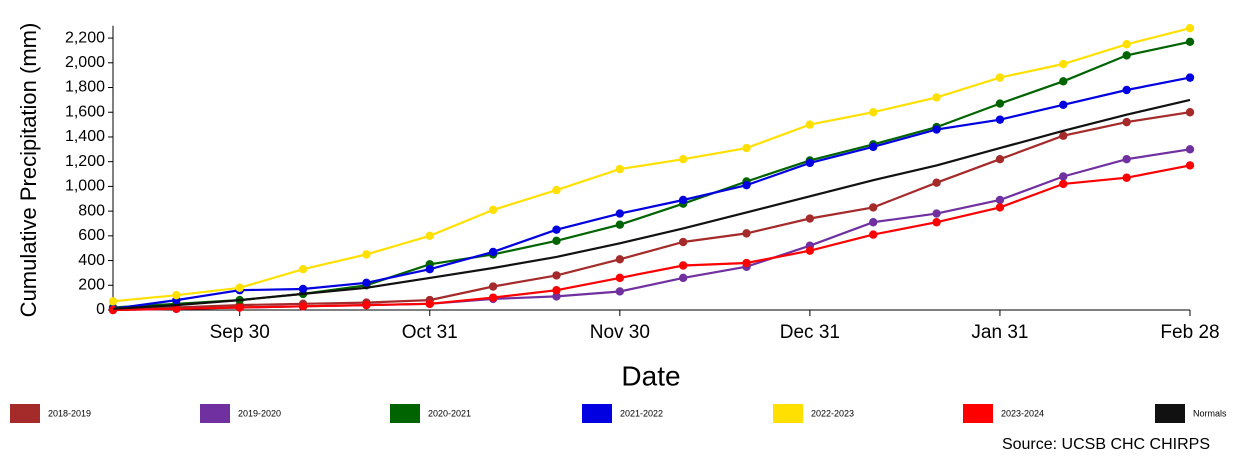 The height and width of the screenshot is (458, 1239). Describe the element at coordinates (620, 332) in the screenshot. I see `x-tick-label: Nov 30` at that location.